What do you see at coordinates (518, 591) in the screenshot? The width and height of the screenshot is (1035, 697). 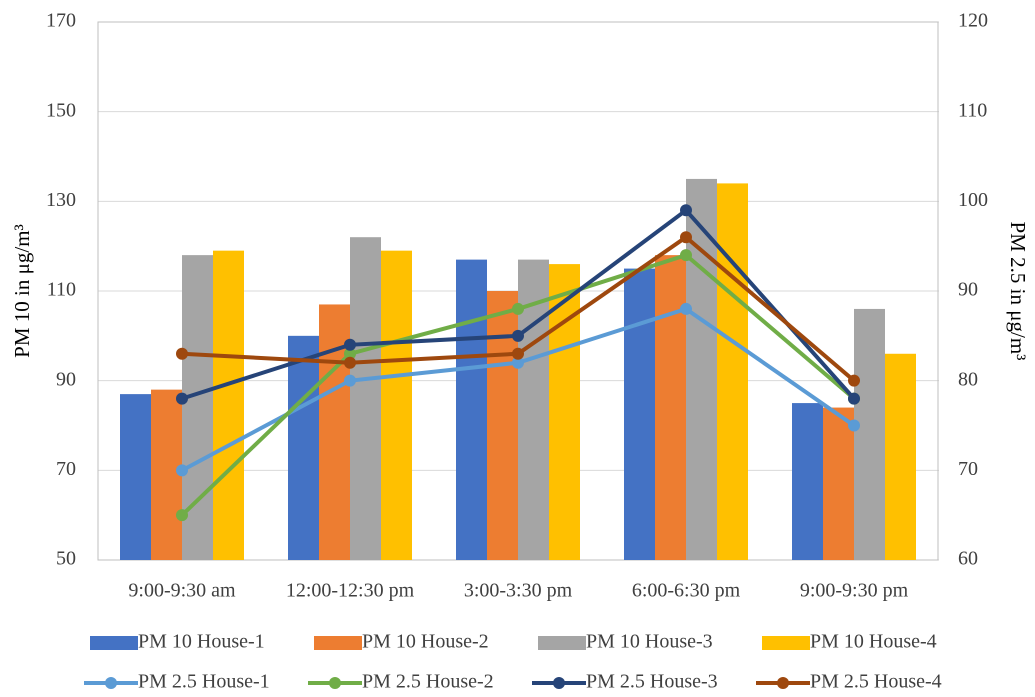 I see `x-tick-label: 3:00-3:30 pm` at bounding box center [518, 591].